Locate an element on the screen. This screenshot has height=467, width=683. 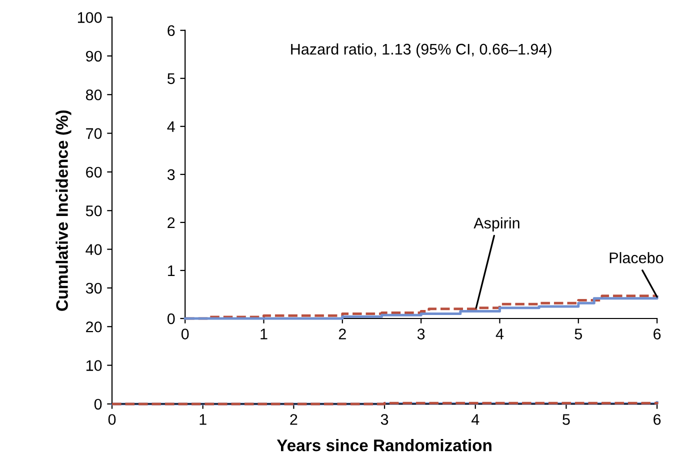
y-tick-label: 70 is located at coordinates (94, 133).